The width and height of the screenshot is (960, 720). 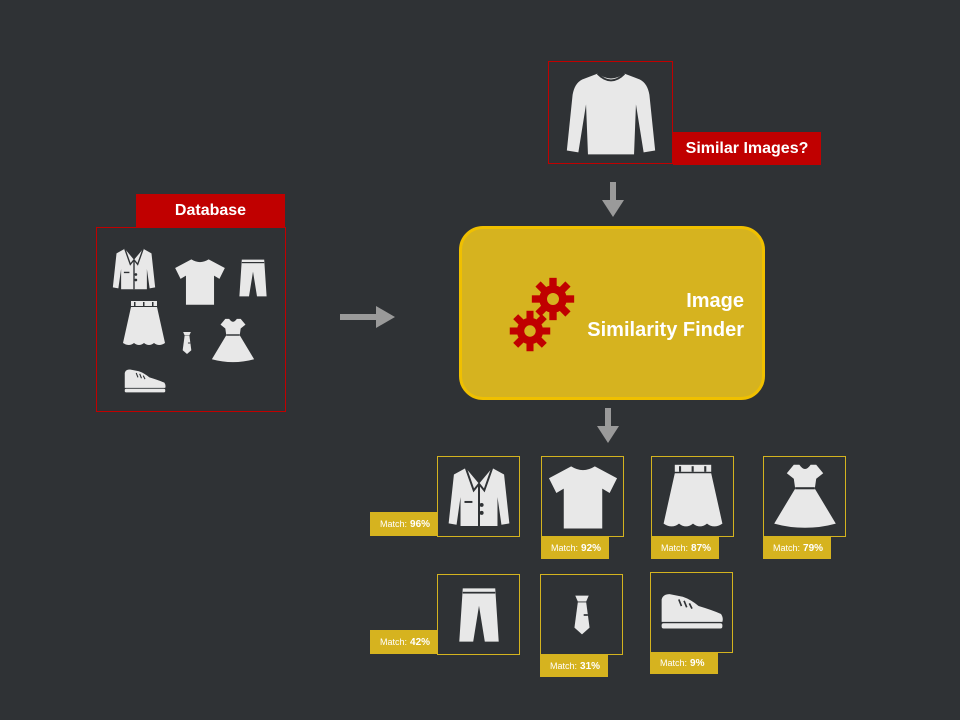 What do you see at coordinates (747, 148) in the screenshot?
I see `query-label: Similar Images?` at bounding box center [747, 148].